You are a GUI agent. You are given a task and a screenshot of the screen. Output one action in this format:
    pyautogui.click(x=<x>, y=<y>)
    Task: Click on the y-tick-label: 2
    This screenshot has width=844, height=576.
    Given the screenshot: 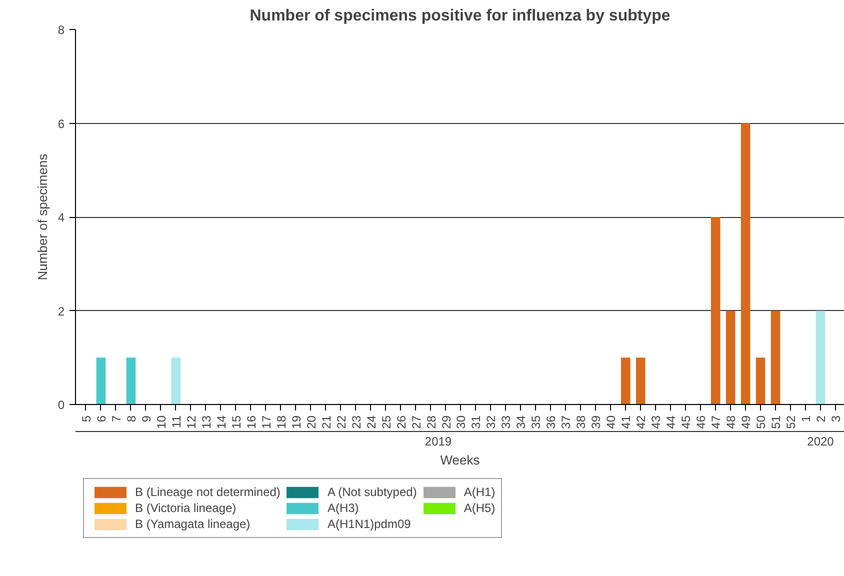 What is the action you would take?
    pyautogui.click(x=61, y=311)
    